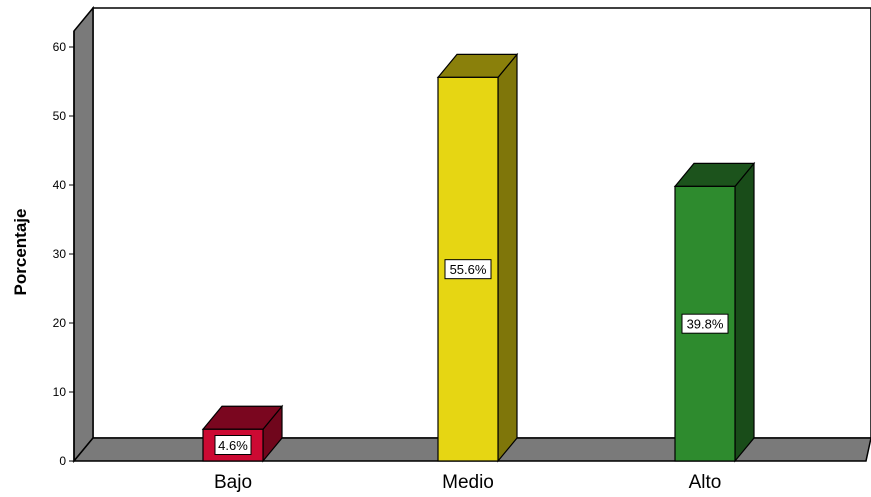  I want to click on data-label: 39.8%, so click(705, 324).